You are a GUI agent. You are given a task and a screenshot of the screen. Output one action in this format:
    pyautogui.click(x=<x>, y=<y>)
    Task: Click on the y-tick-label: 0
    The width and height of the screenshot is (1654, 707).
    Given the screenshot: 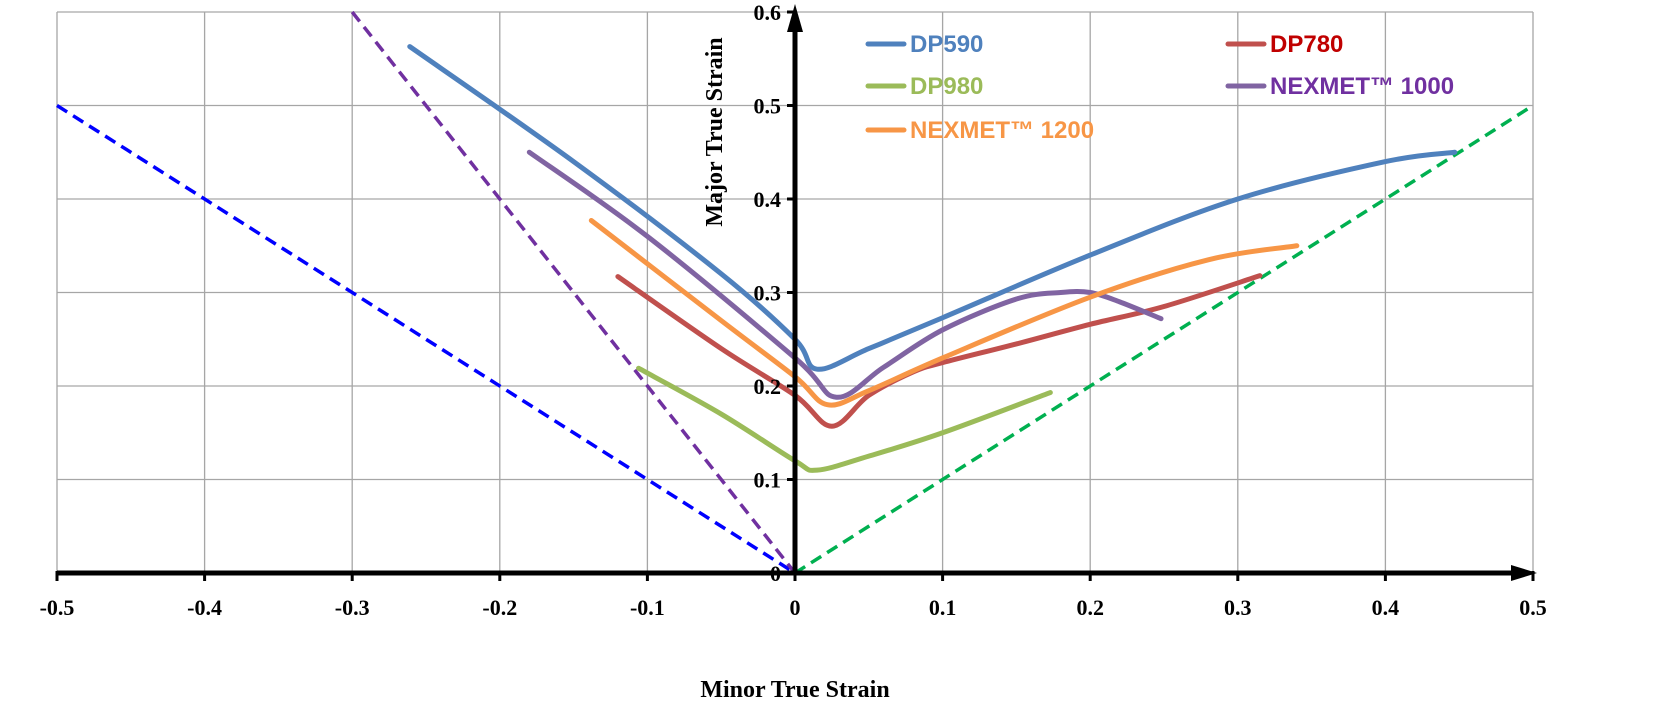 What is the action you would take?
    pyautogui.click(x=775, y=573)
    